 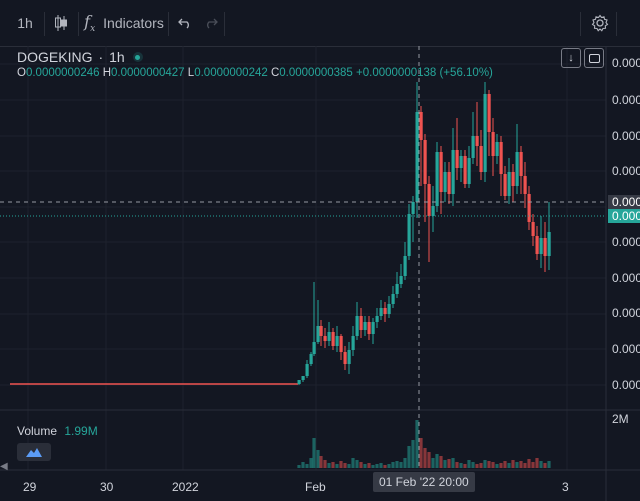 I want to click on interval-button: 1h, so click(x=25, y=23).